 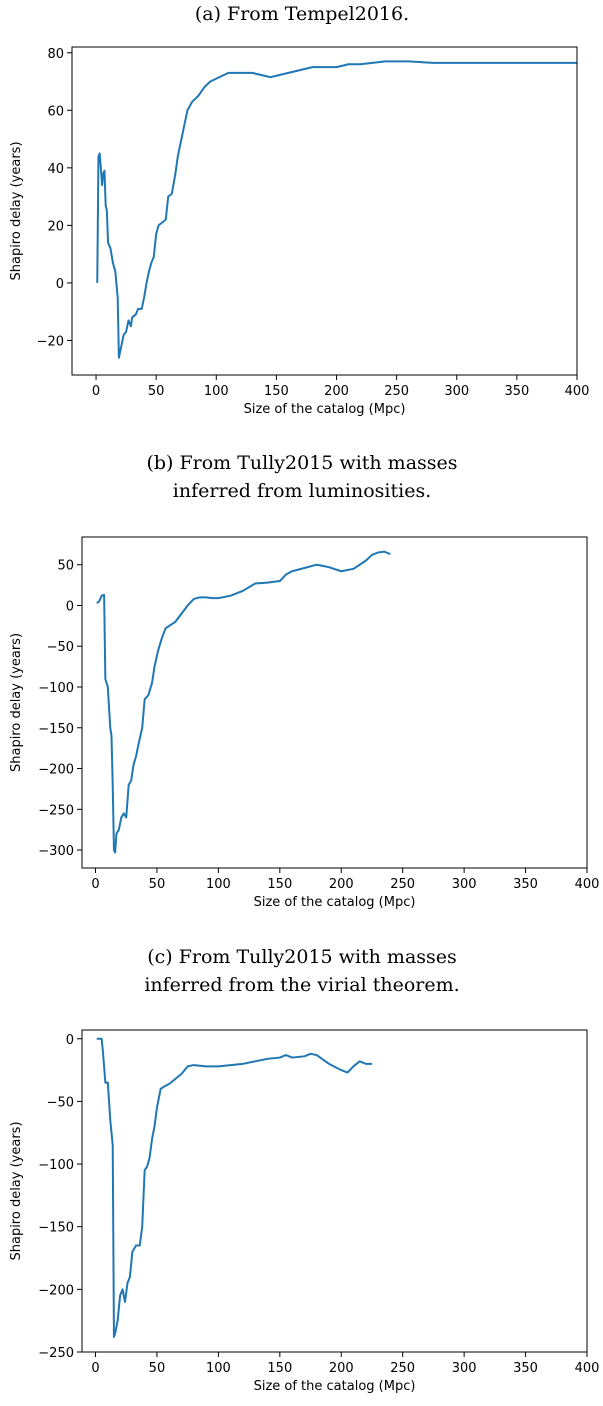 What do you see at coordinates (302, 957) in the screenshot?
I see `caption: (c) From Tully2015 with masses` at bounding box center [302, 957].